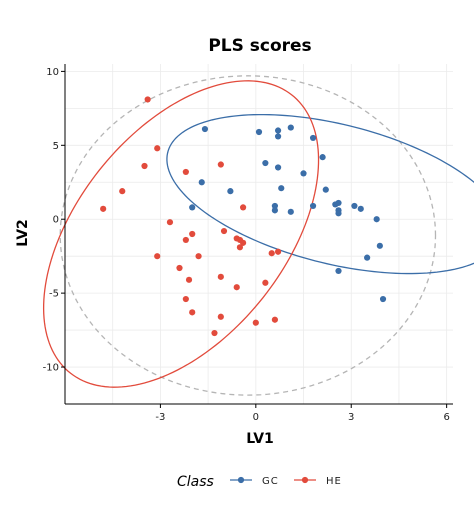  I want to click on chart-title: PLS scores, so click(259, 46).